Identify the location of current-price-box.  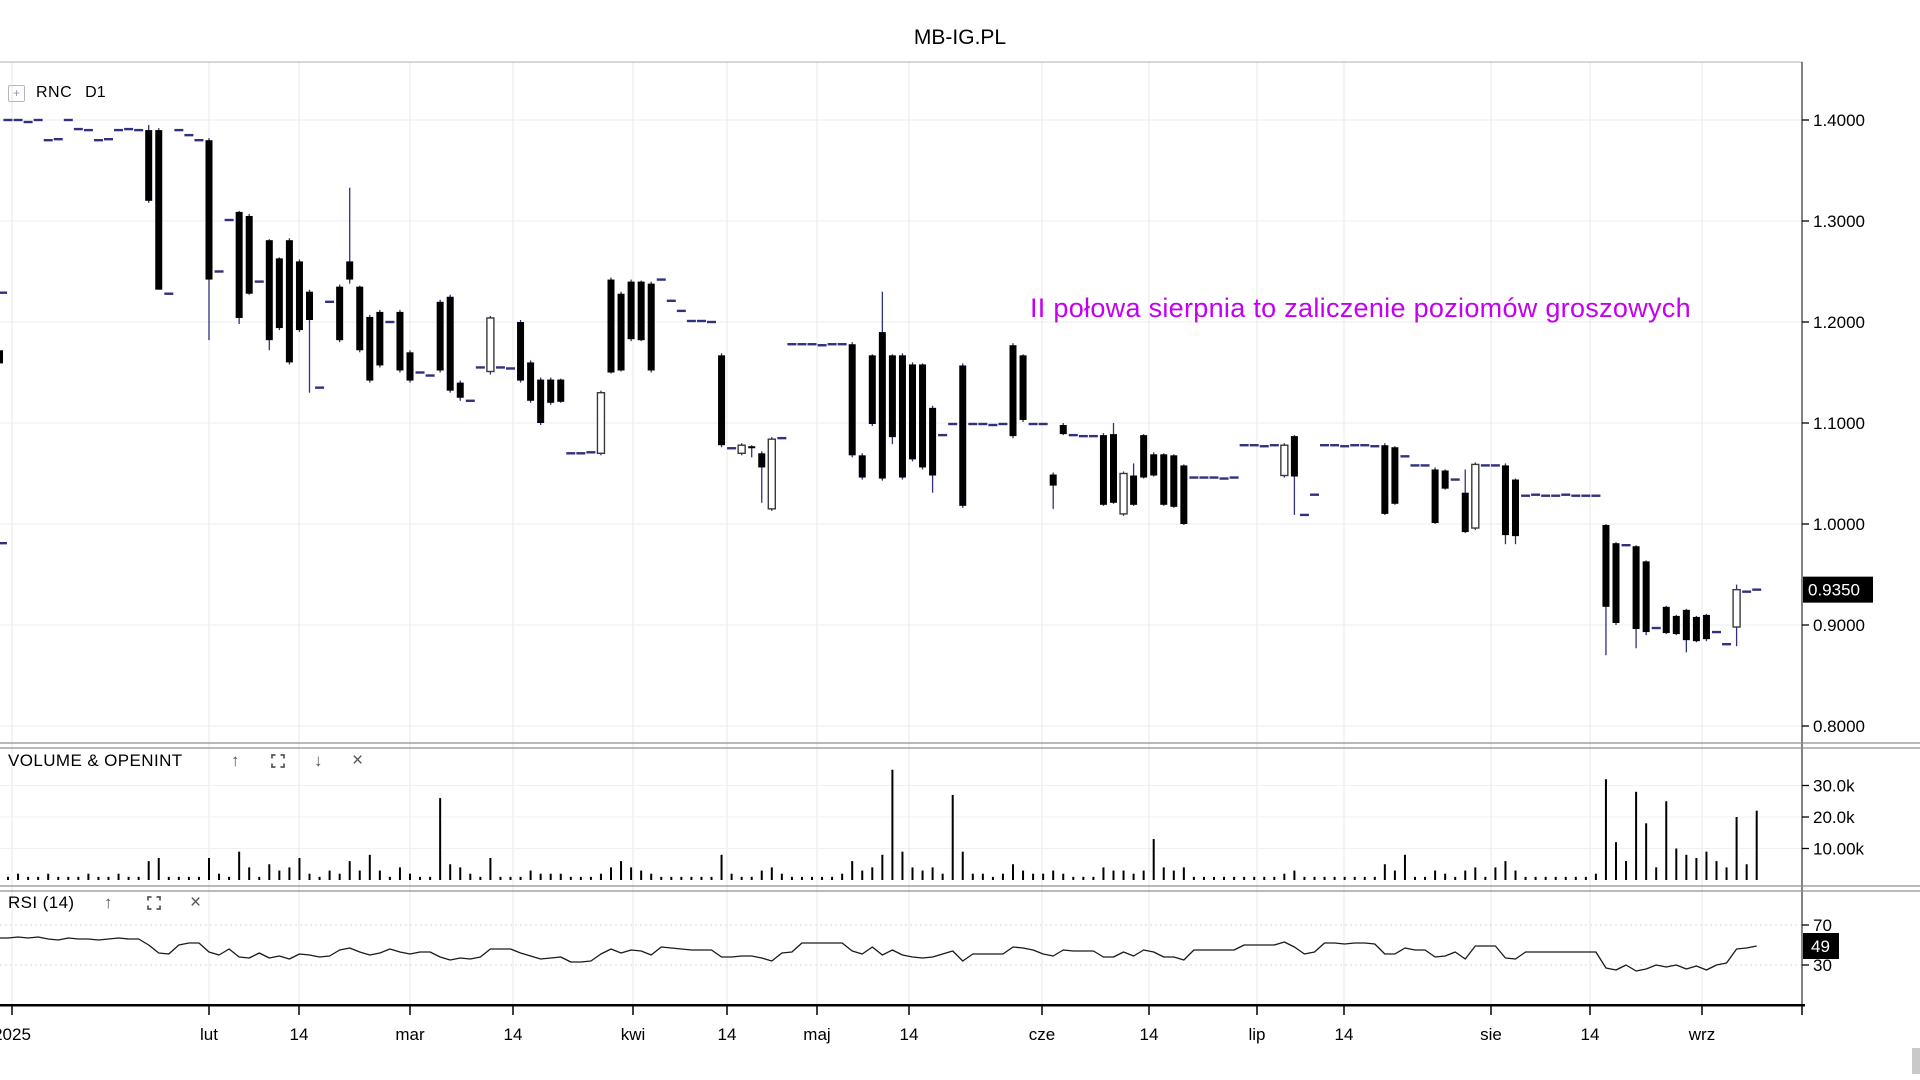
(1838, 589).